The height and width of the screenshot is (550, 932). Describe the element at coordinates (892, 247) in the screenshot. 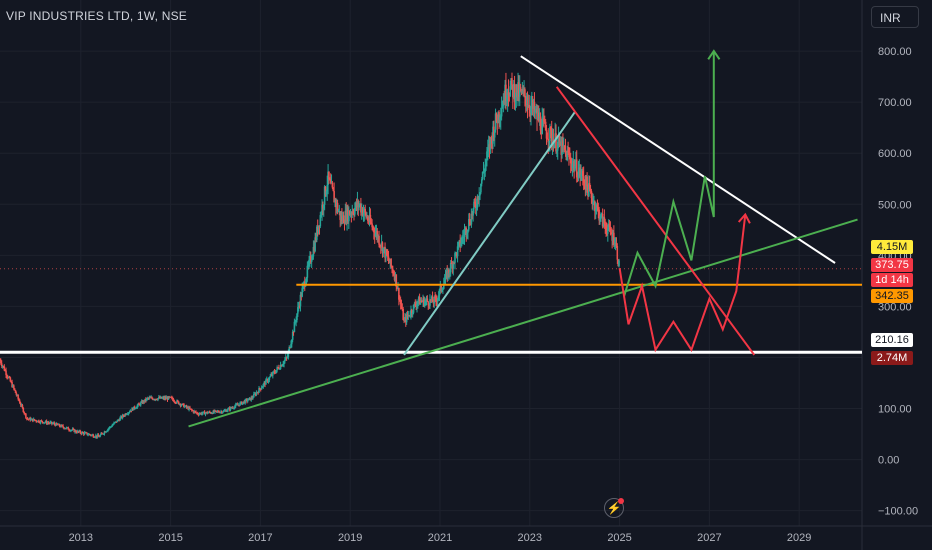

I see `volume-high-badge: 4.15M` at that location.